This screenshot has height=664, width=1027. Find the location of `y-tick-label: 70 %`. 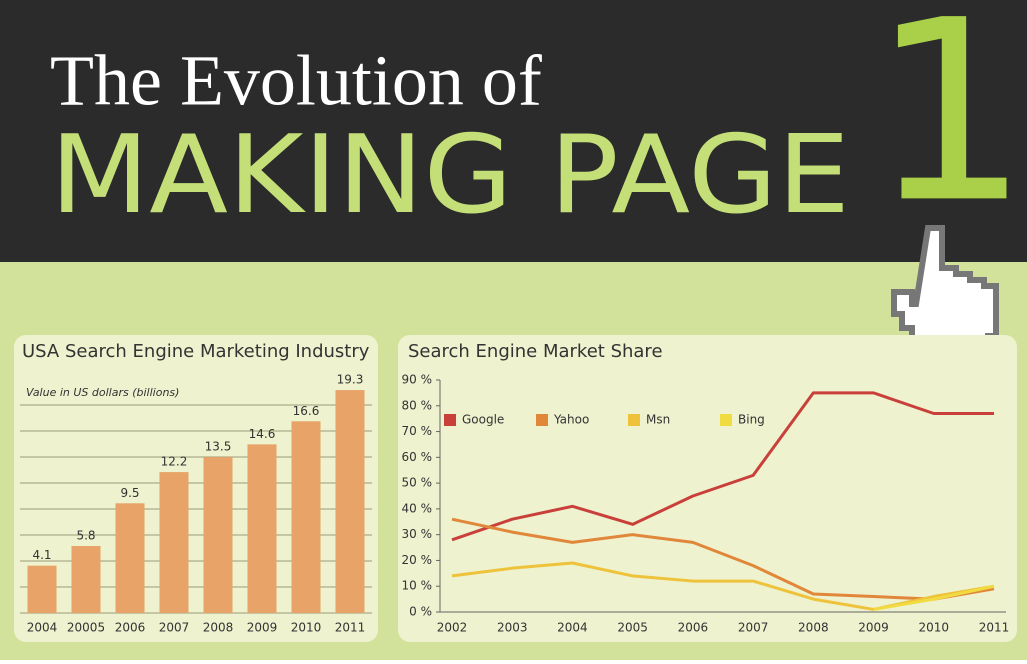

y-tick-label: 70 % is located at coordinates (417, 431).